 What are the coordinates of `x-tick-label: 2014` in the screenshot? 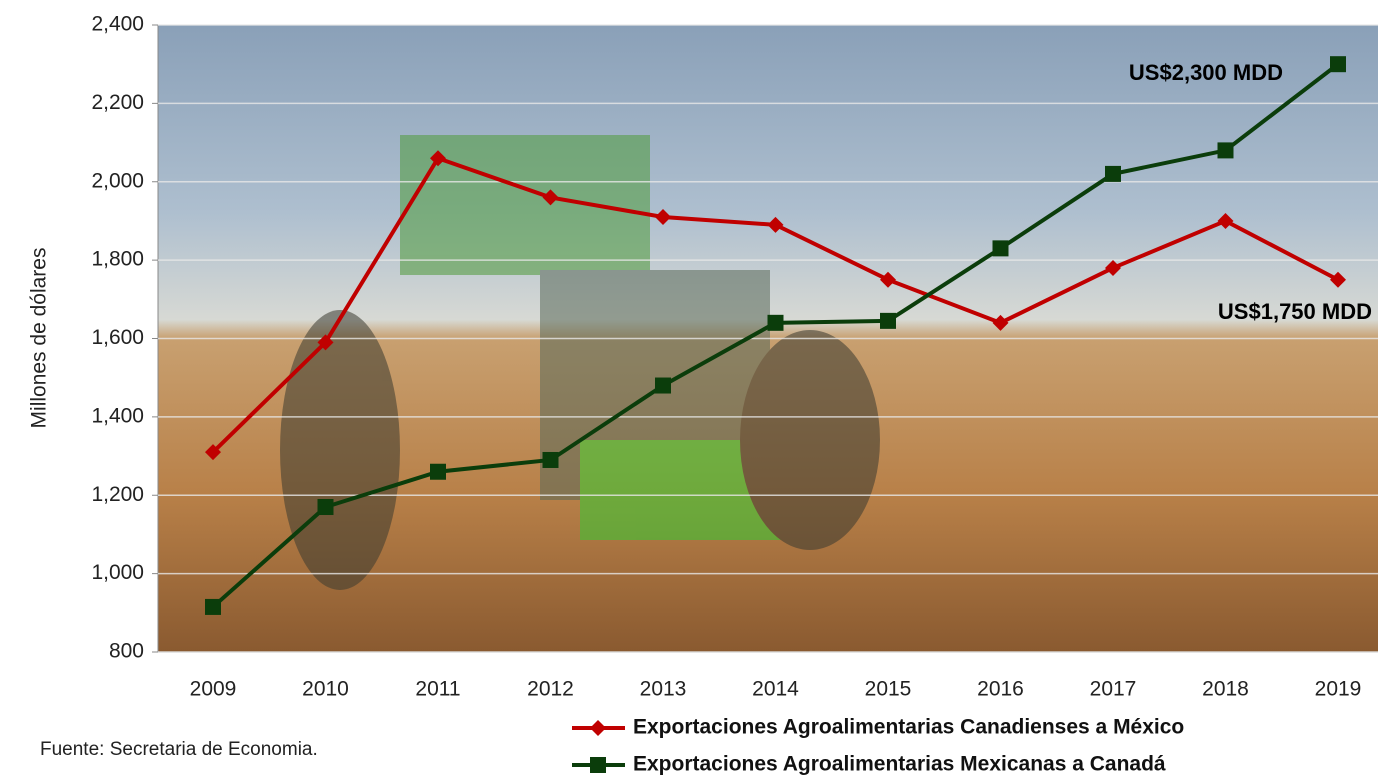 It's located at (775, 689).